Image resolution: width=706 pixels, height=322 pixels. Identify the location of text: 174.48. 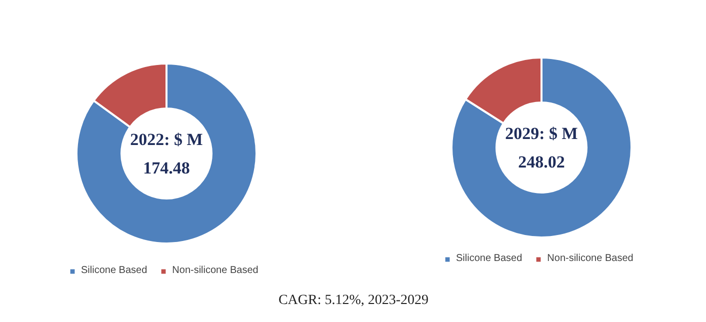
(166, 168).